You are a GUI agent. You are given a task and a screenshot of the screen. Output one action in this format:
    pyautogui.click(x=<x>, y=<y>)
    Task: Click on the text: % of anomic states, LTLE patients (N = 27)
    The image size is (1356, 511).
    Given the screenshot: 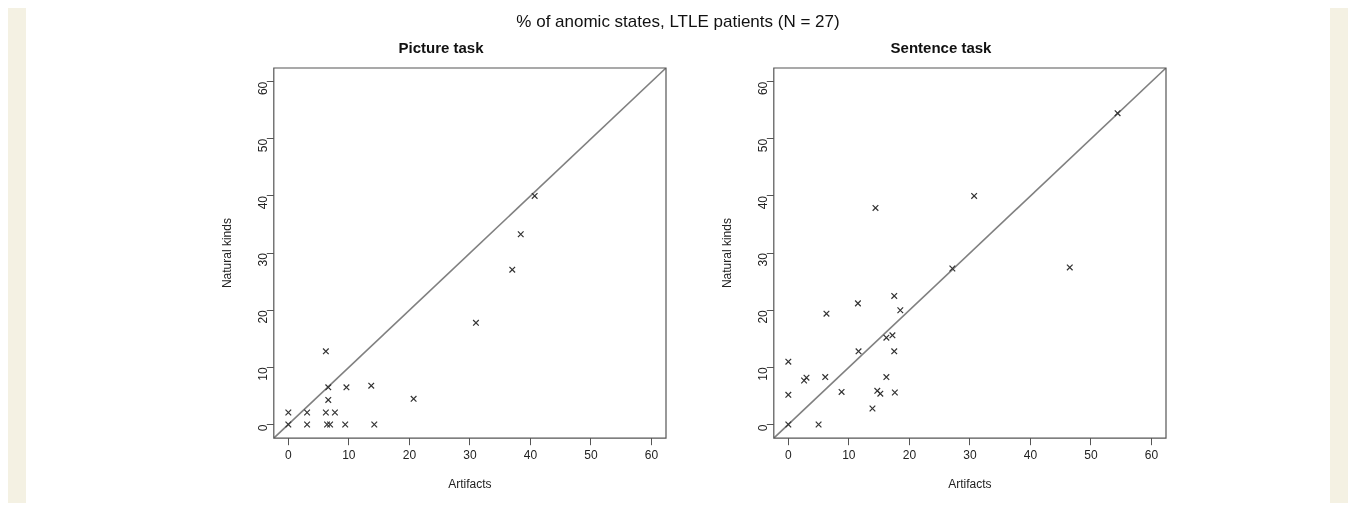 What is the action you would take?
    pyautogui.click(x=678, y=22)
    